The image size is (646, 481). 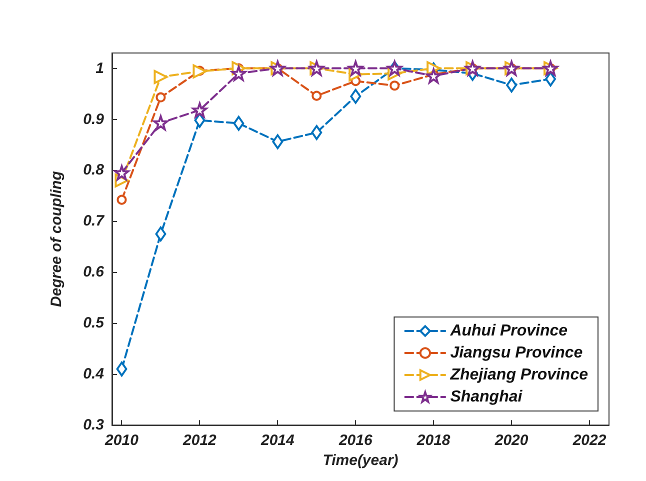 I want to click on y-tick-label: 0.8, so click(x=94, y=170).